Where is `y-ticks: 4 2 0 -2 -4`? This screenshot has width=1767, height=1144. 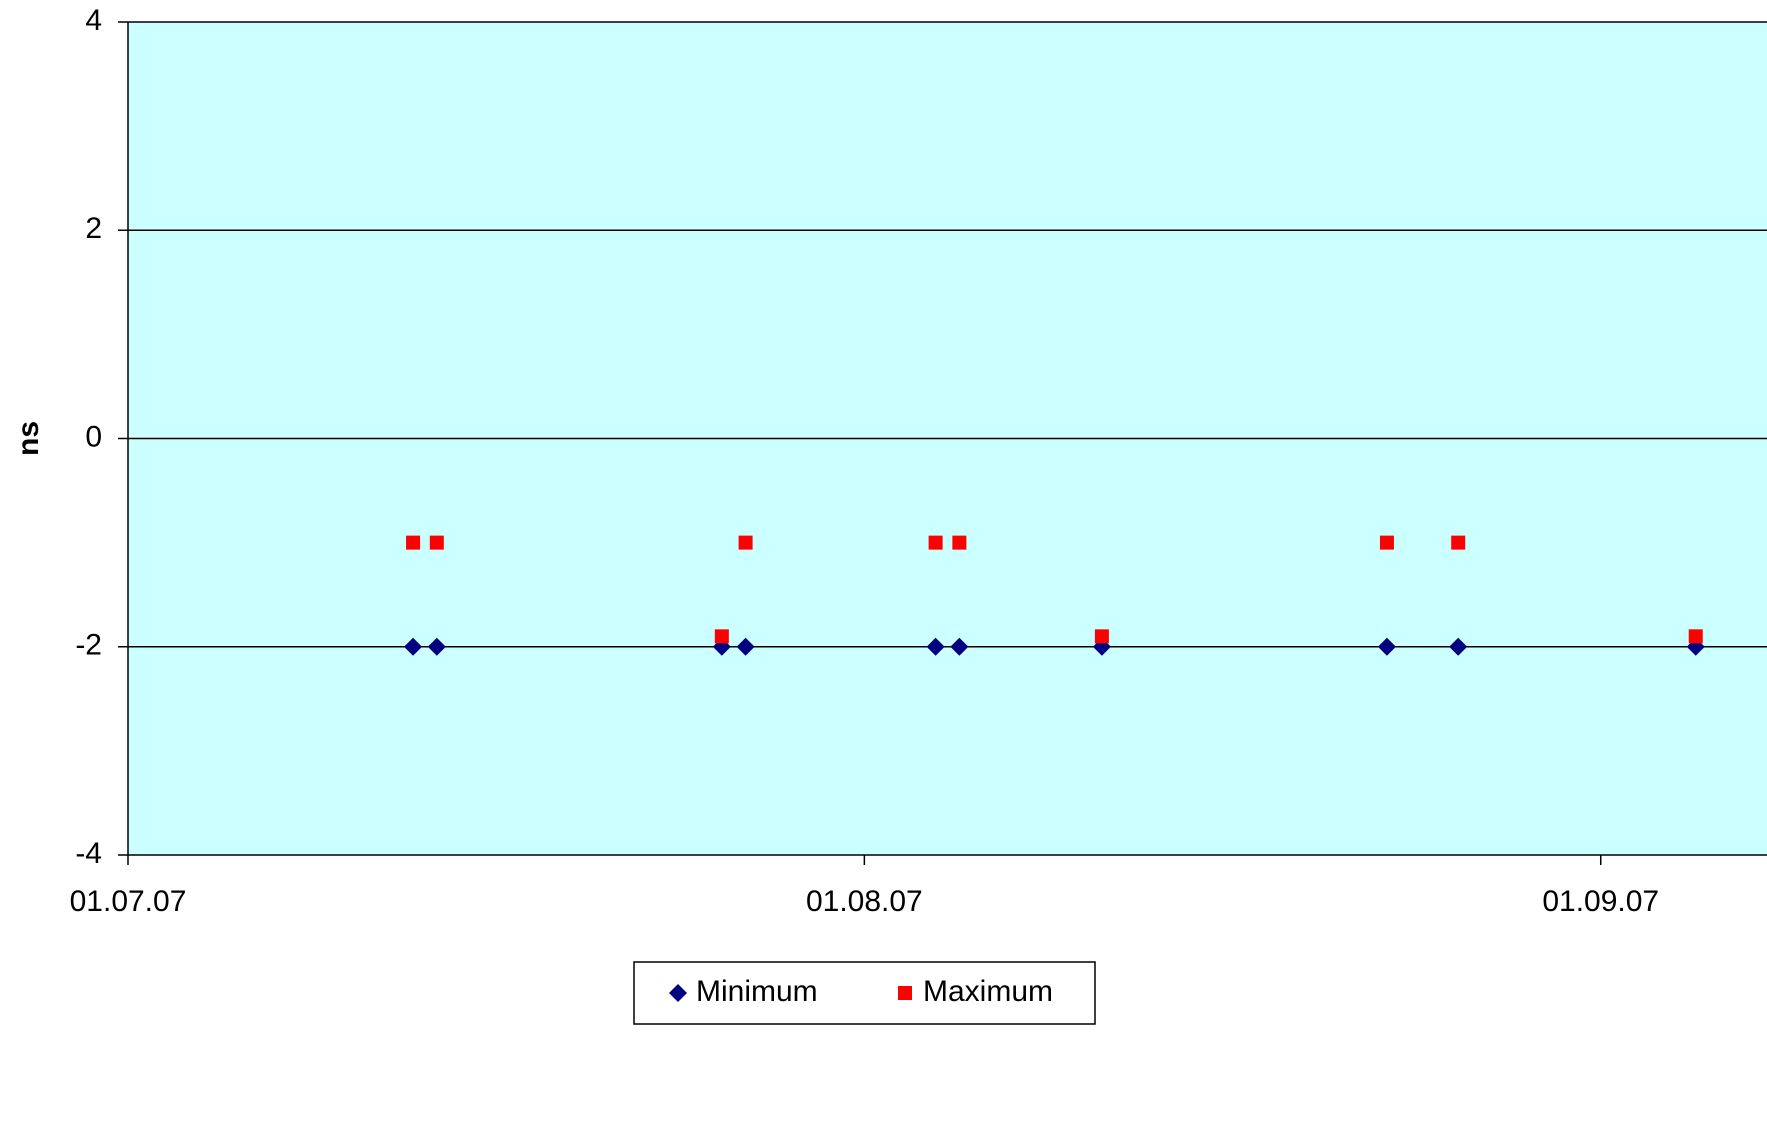
y-ticks: 4 2 0 -2 -4 is located at coordinates (101, 437).